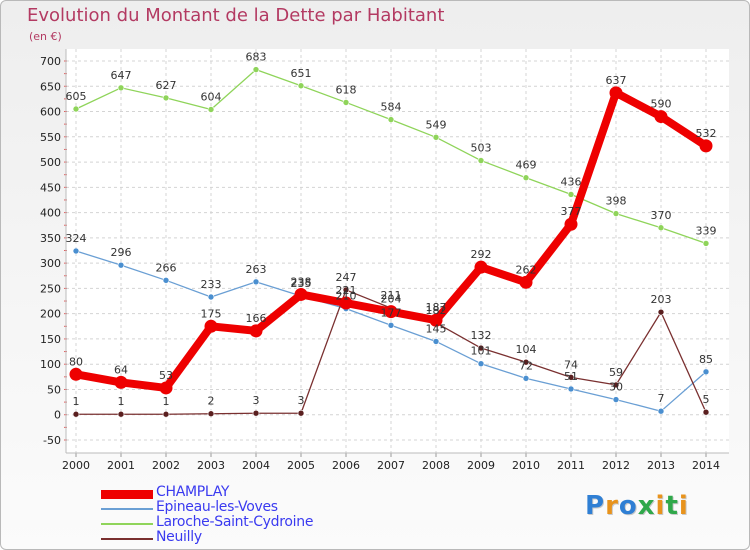 The height and width of the screenshot is (550, 750). Describe the element at coordinates (661, 215) in the screenshot. I see `data-label-laroche-saint-cydroine: 370` at that location.